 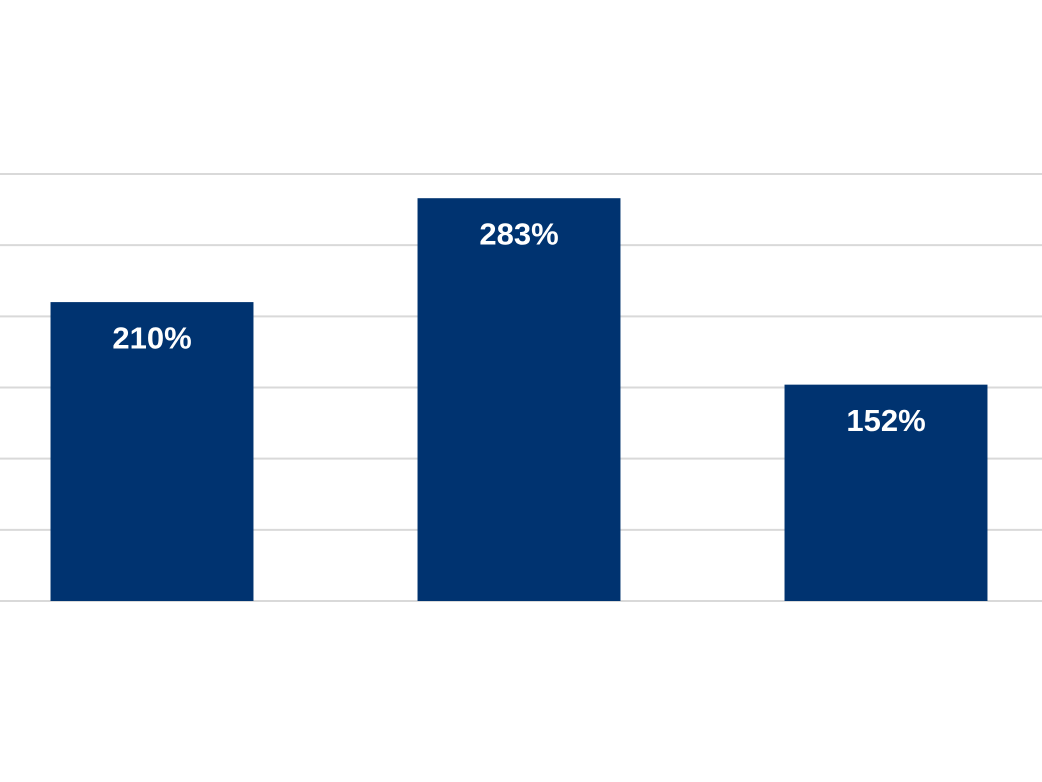 What do you see at coordinates (151, 337) in the screenshot?
I see `data-label: 210%` at bounding box center [151, 337].